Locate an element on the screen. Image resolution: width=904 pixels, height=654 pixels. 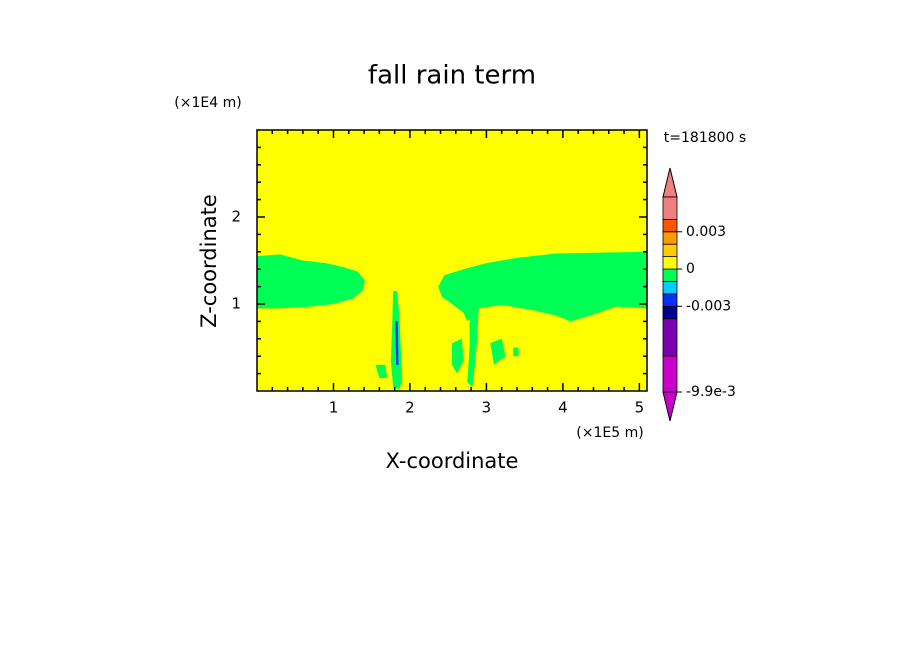
x-tick-label: 2 is located at coordinates (410, 408).